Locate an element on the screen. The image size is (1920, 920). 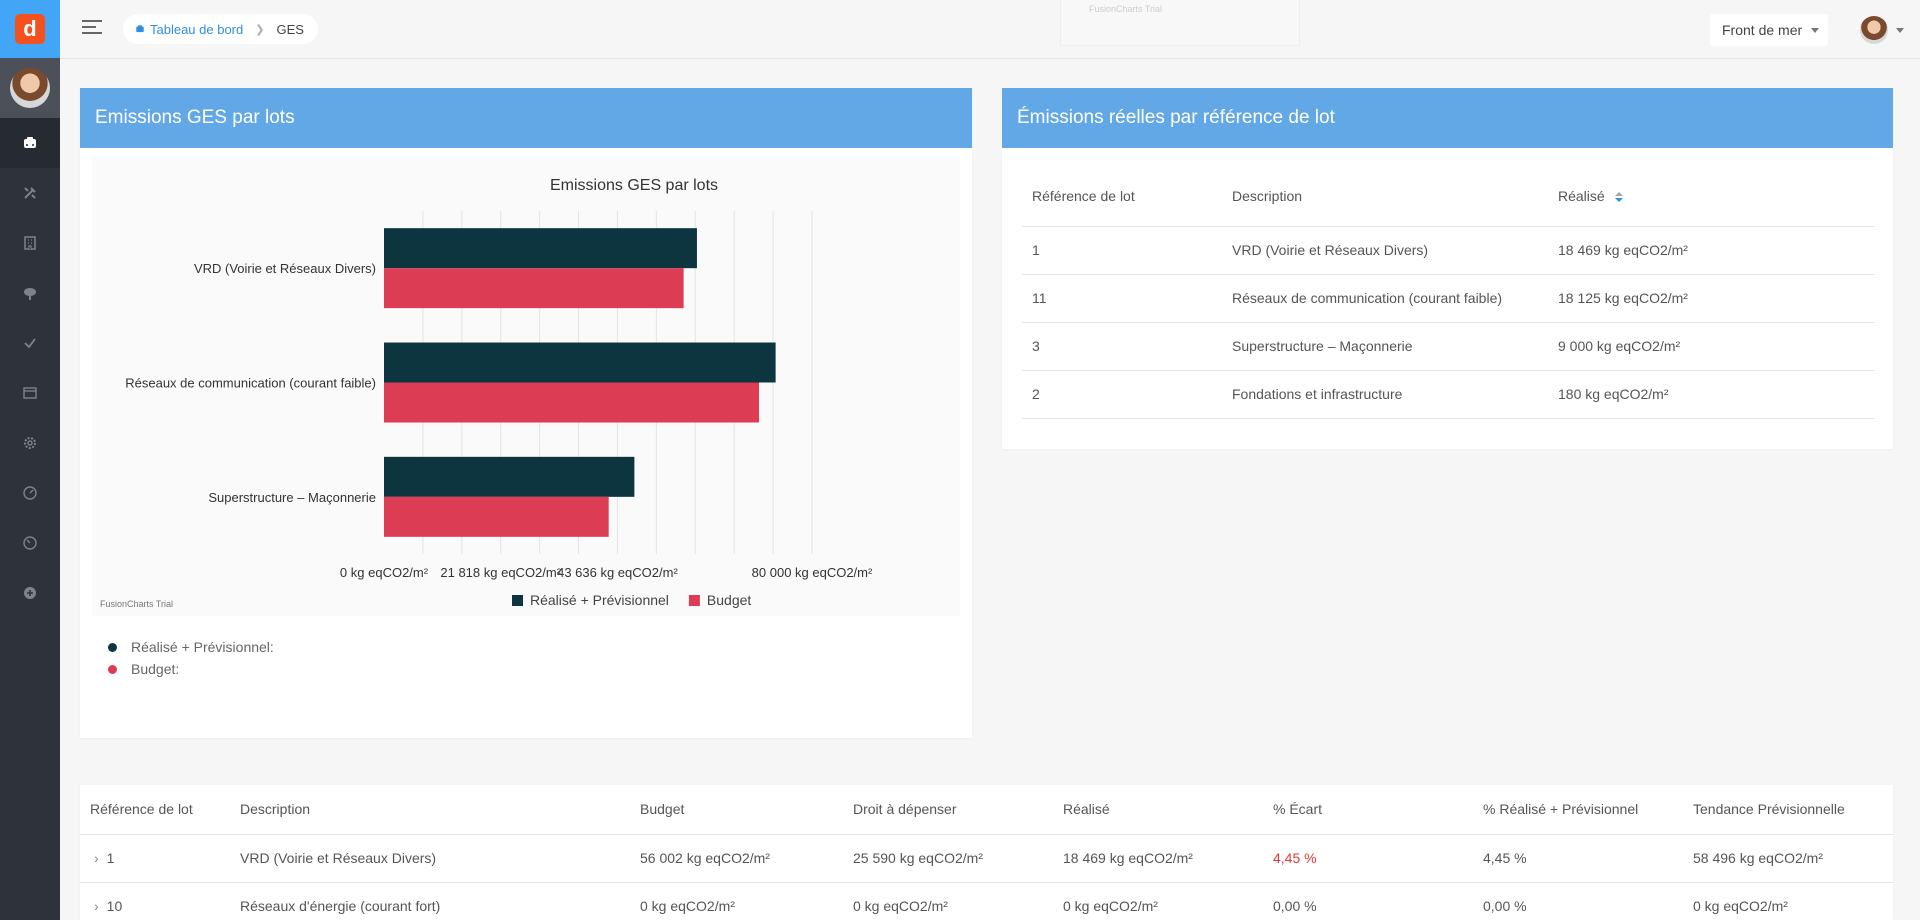
legend-status-realise: Réalisé + Prévisionnel: is located at coordinates (191, 647).